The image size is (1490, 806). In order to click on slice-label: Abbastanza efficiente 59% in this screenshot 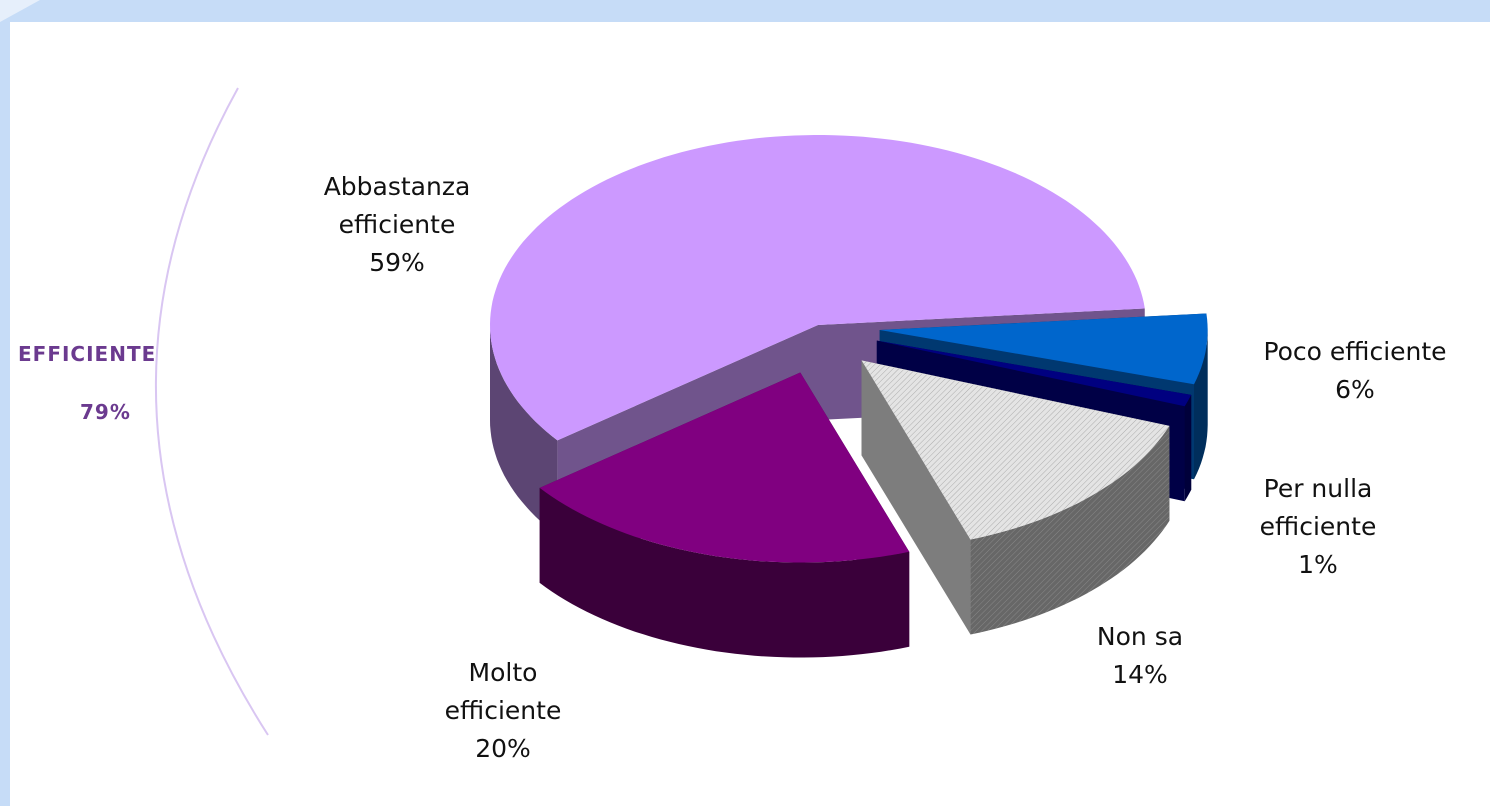, I will do `click(397, 225)`.